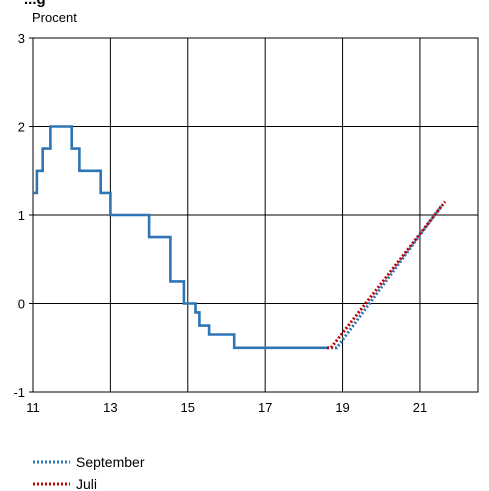  Describe the element at coordinates (21, 38) in the screenshot. I see `y-tick-label: 3` at that location.